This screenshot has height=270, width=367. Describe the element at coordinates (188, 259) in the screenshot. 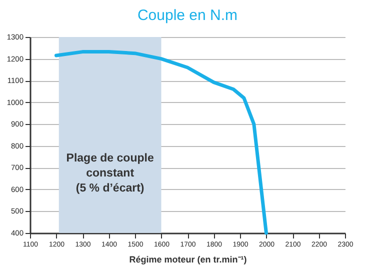

I see `x-axis-title: Régime moteur (en tr.min⁻¹)` at that location.